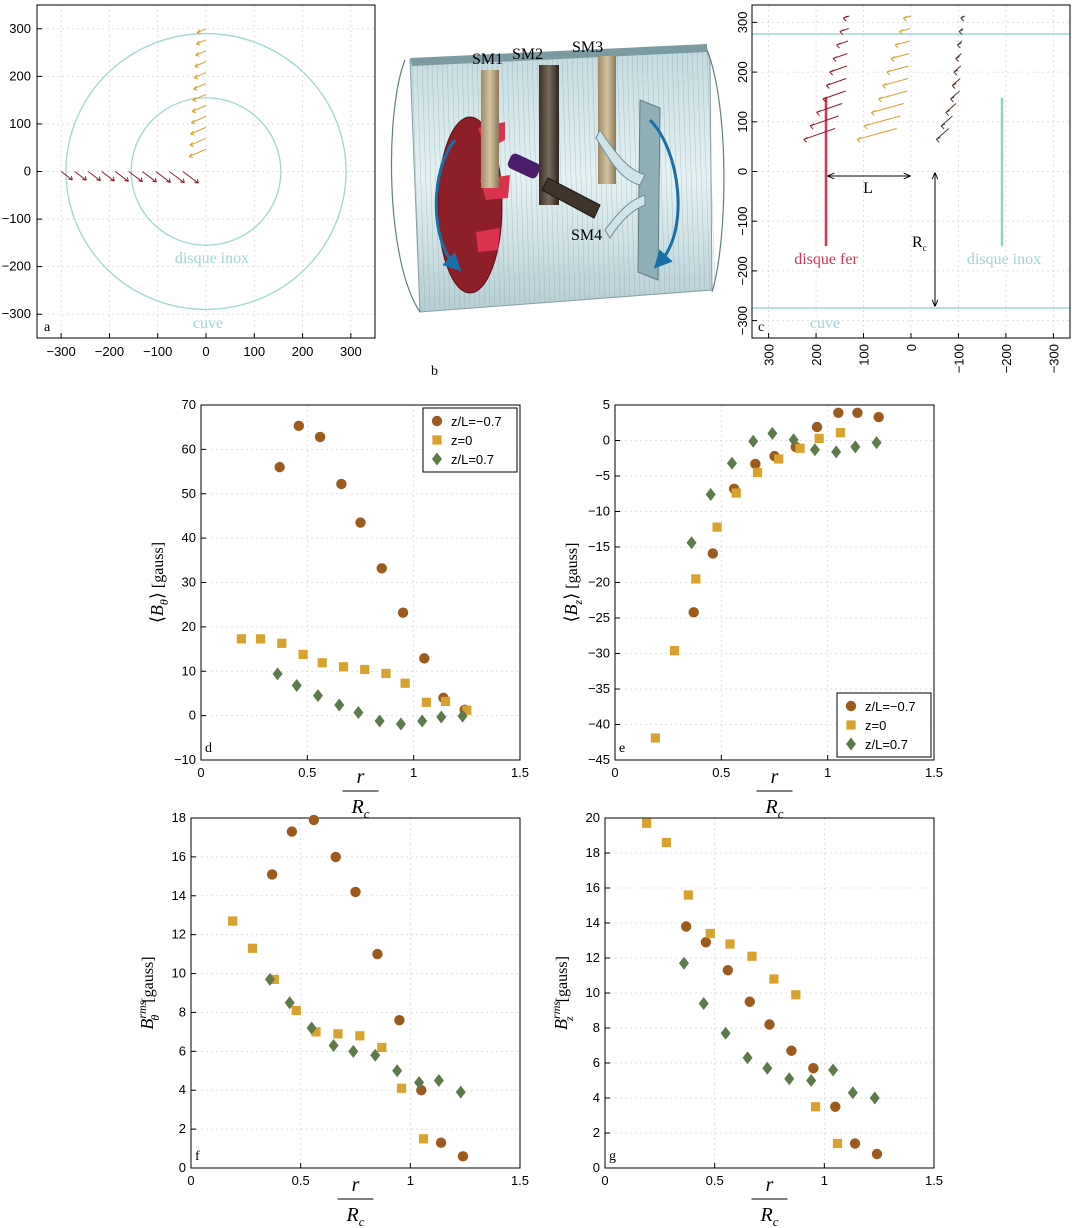 Image resolution: width=1072 pixels, height=1228 pixels. I want to click on panel-c-field-arrows, so click(884, 79).